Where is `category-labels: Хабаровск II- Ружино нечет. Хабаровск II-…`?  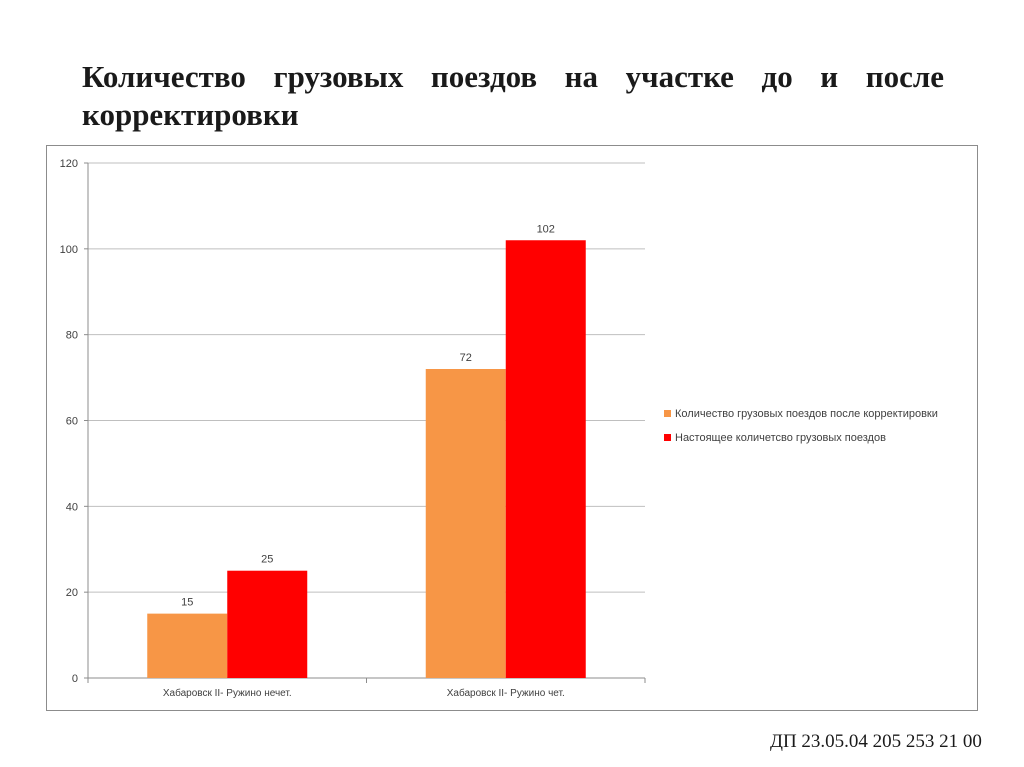 category-labels: Хабаровск II- Ружино нечет. Хабаровск II-… is located at coordinates (364, 693).